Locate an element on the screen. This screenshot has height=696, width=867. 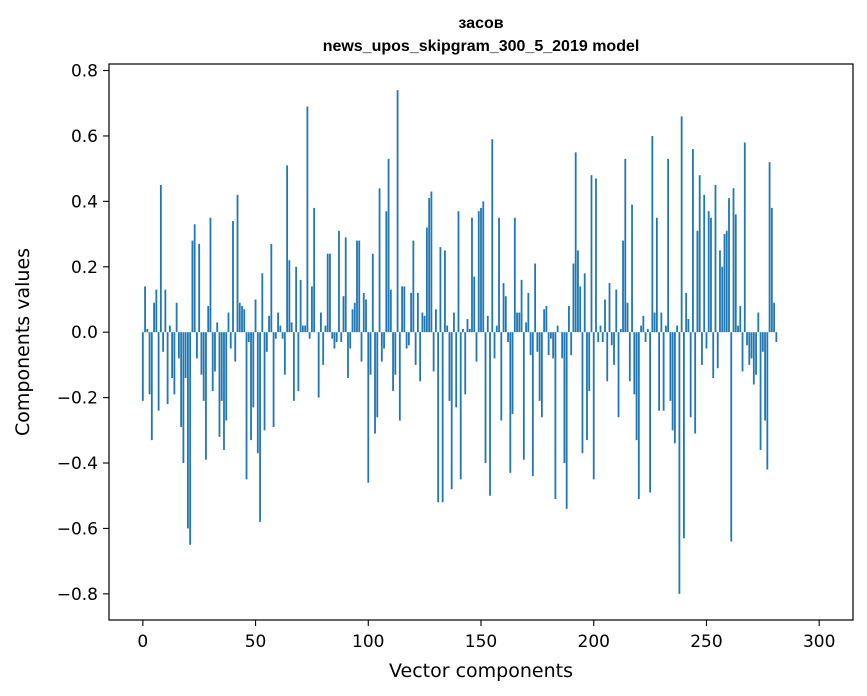
y-axis-ticks: 0.8 0.6 0.4 0.2 0.0 −0.2 −0.4 −0.6 −0.8 is located at coordinates (83, 333).